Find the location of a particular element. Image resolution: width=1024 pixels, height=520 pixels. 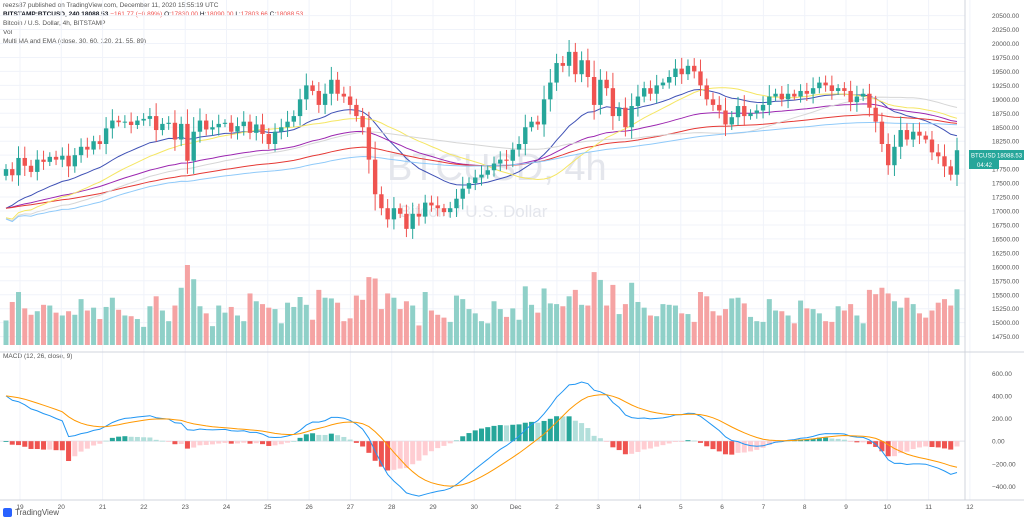

high-value: 18090.00 is located at coordinates (220, 14).